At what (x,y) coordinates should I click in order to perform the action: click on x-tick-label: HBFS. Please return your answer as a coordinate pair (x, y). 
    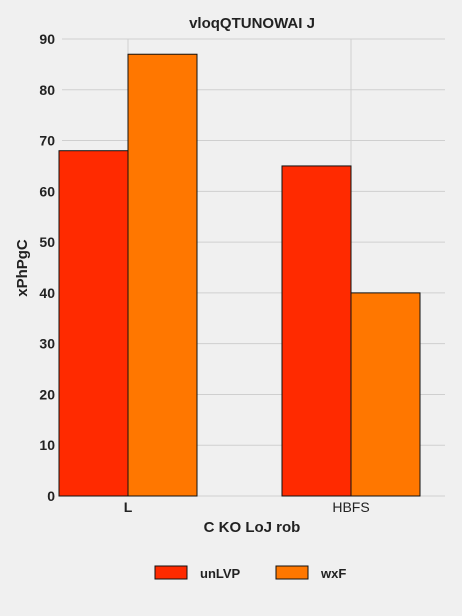
    Looking at the image, I should click on (350, 507).